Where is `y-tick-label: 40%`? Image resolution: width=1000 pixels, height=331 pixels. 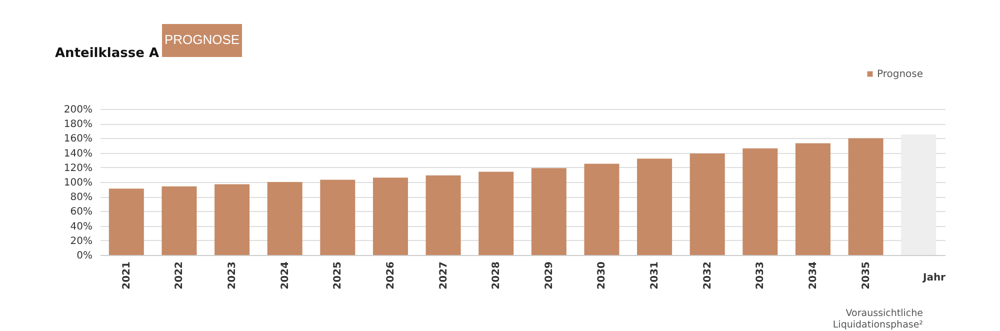
y-tick-label: 40% is located at coordinates (81, 226).